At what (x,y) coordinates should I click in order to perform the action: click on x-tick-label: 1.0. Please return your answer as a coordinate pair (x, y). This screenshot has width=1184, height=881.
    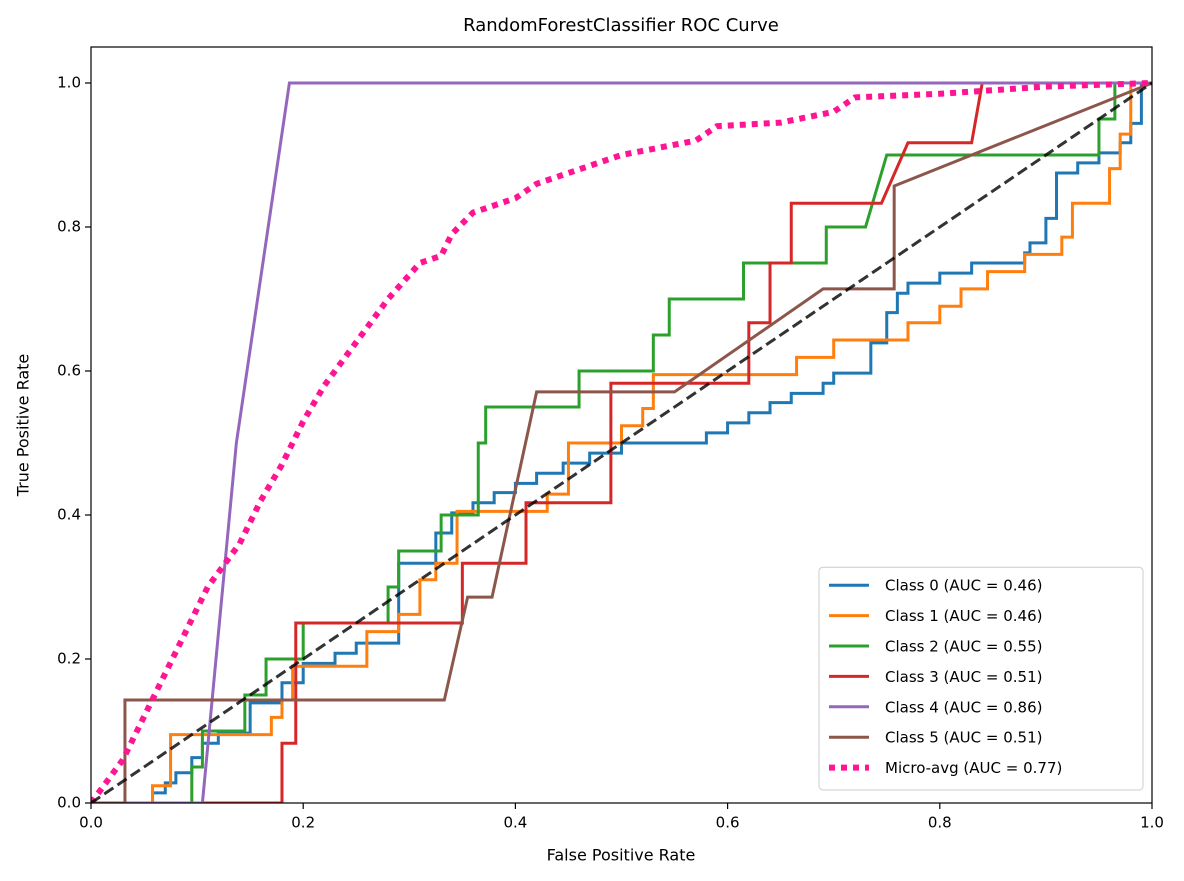
    Looking at the image, I should click on (1152, 823).